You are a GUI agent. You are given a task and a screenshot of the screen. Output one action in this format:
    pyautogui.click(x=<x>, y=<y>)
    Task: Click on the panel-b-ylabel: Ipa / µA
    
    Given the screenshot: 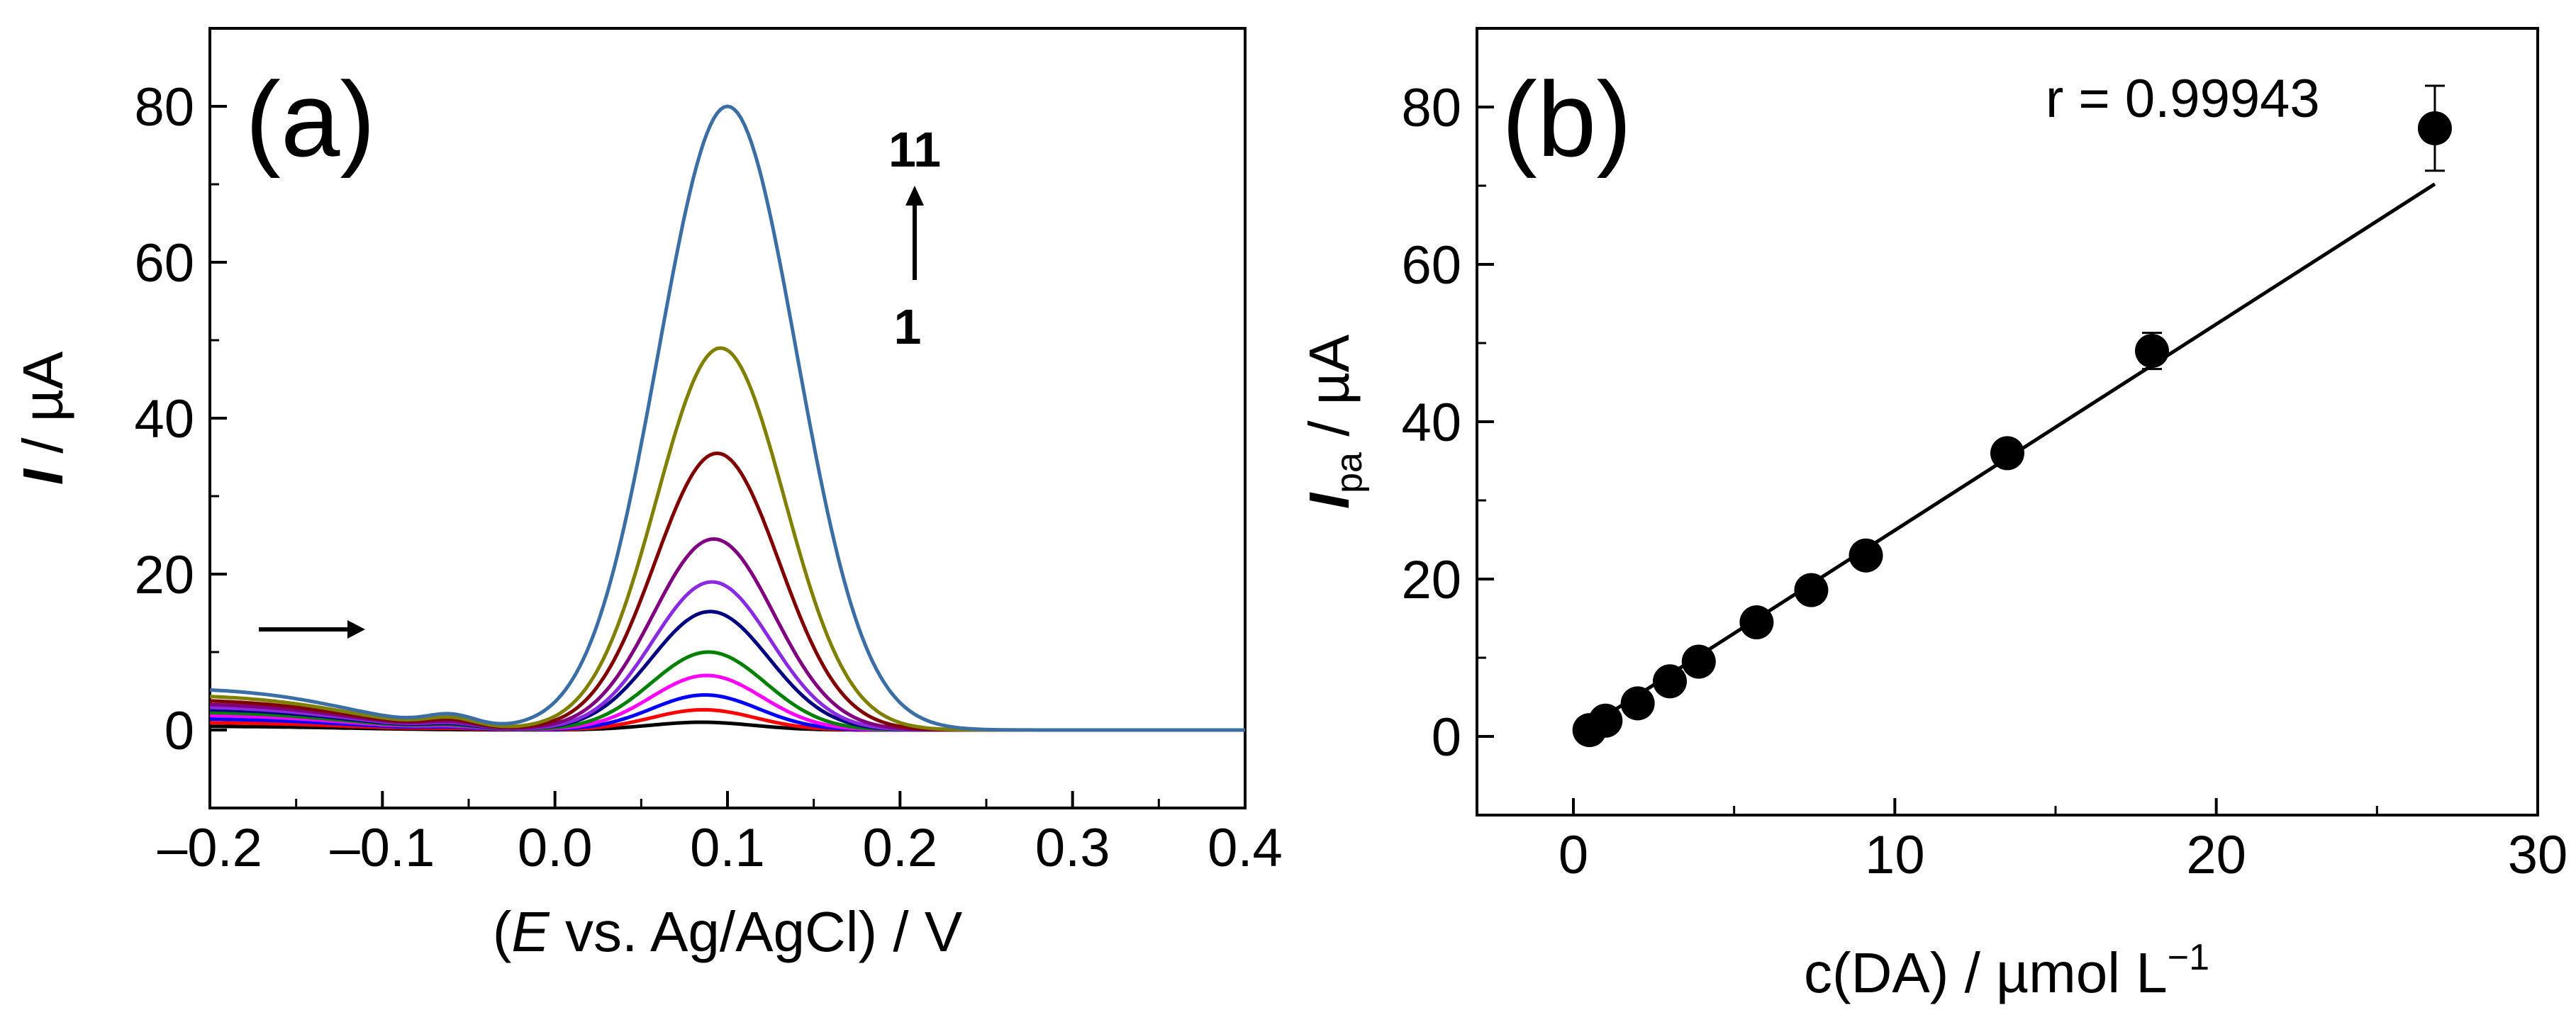 What is the action you would take?
    pyautogui.click(x=1334, y=421)
    